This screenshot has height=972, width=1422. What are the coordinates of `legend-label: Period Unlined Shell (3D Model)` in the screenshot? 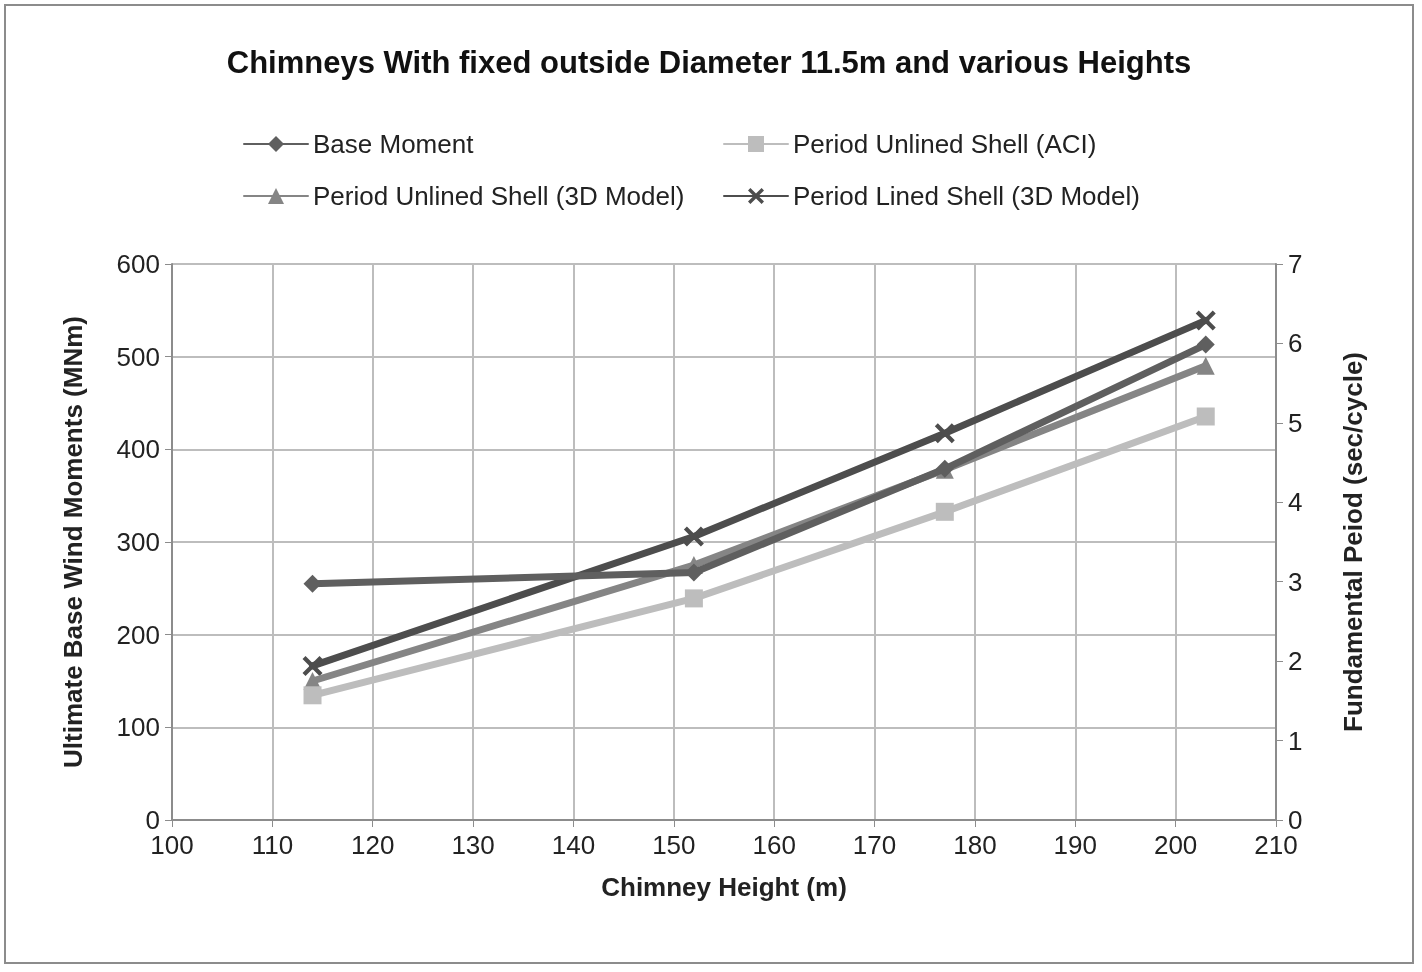 It's located at (499, 196).